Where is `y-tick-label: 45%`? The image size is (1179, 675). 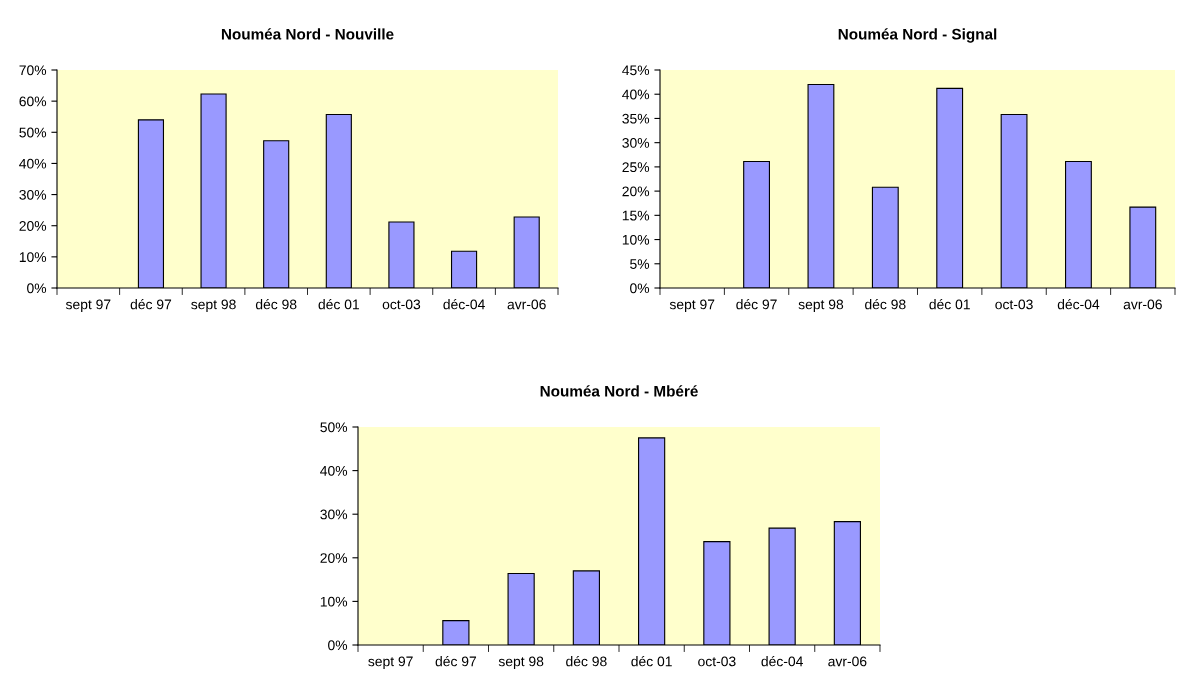
y-tick-label: 45% is located at coordinates (636, 70).